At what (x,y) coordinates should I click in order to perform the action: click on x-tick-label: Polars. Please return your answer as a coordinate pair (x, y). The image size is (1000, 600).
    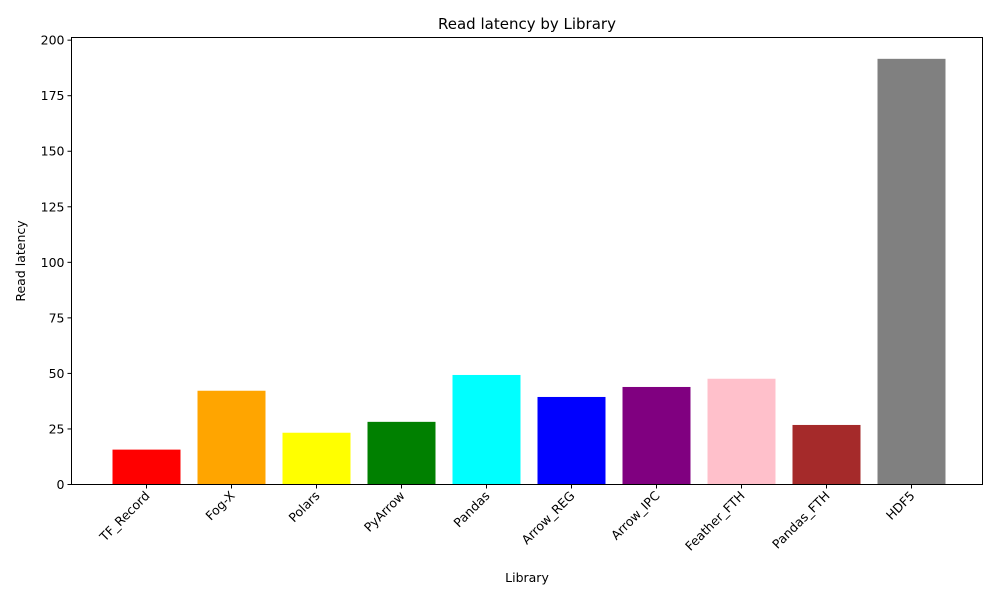
    Looking at the image, I should click on (303, 506).